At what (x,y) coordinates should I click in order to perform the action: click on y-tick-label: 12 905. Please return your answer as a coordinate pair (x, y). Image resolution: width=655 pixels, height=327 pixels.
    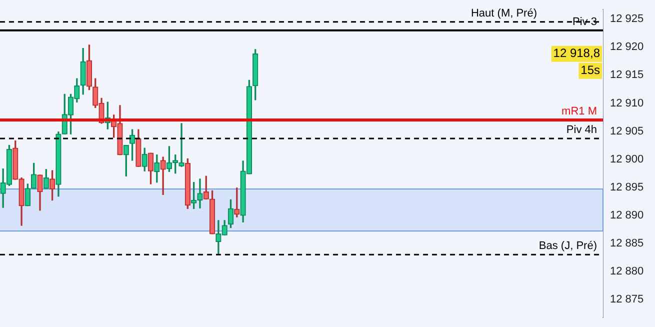
    Looking at the image, I should click on (627, 131).